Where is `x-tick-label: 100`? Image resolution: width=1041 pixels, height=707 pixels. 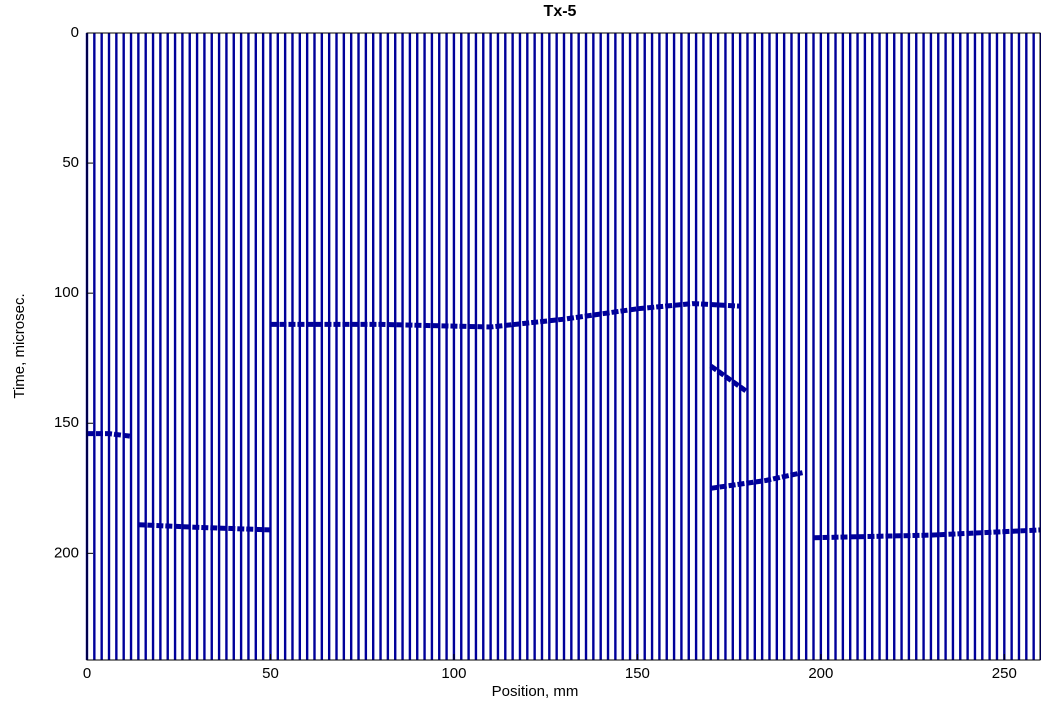 x-tick-label: 100 is located at coordinates (453, 673).